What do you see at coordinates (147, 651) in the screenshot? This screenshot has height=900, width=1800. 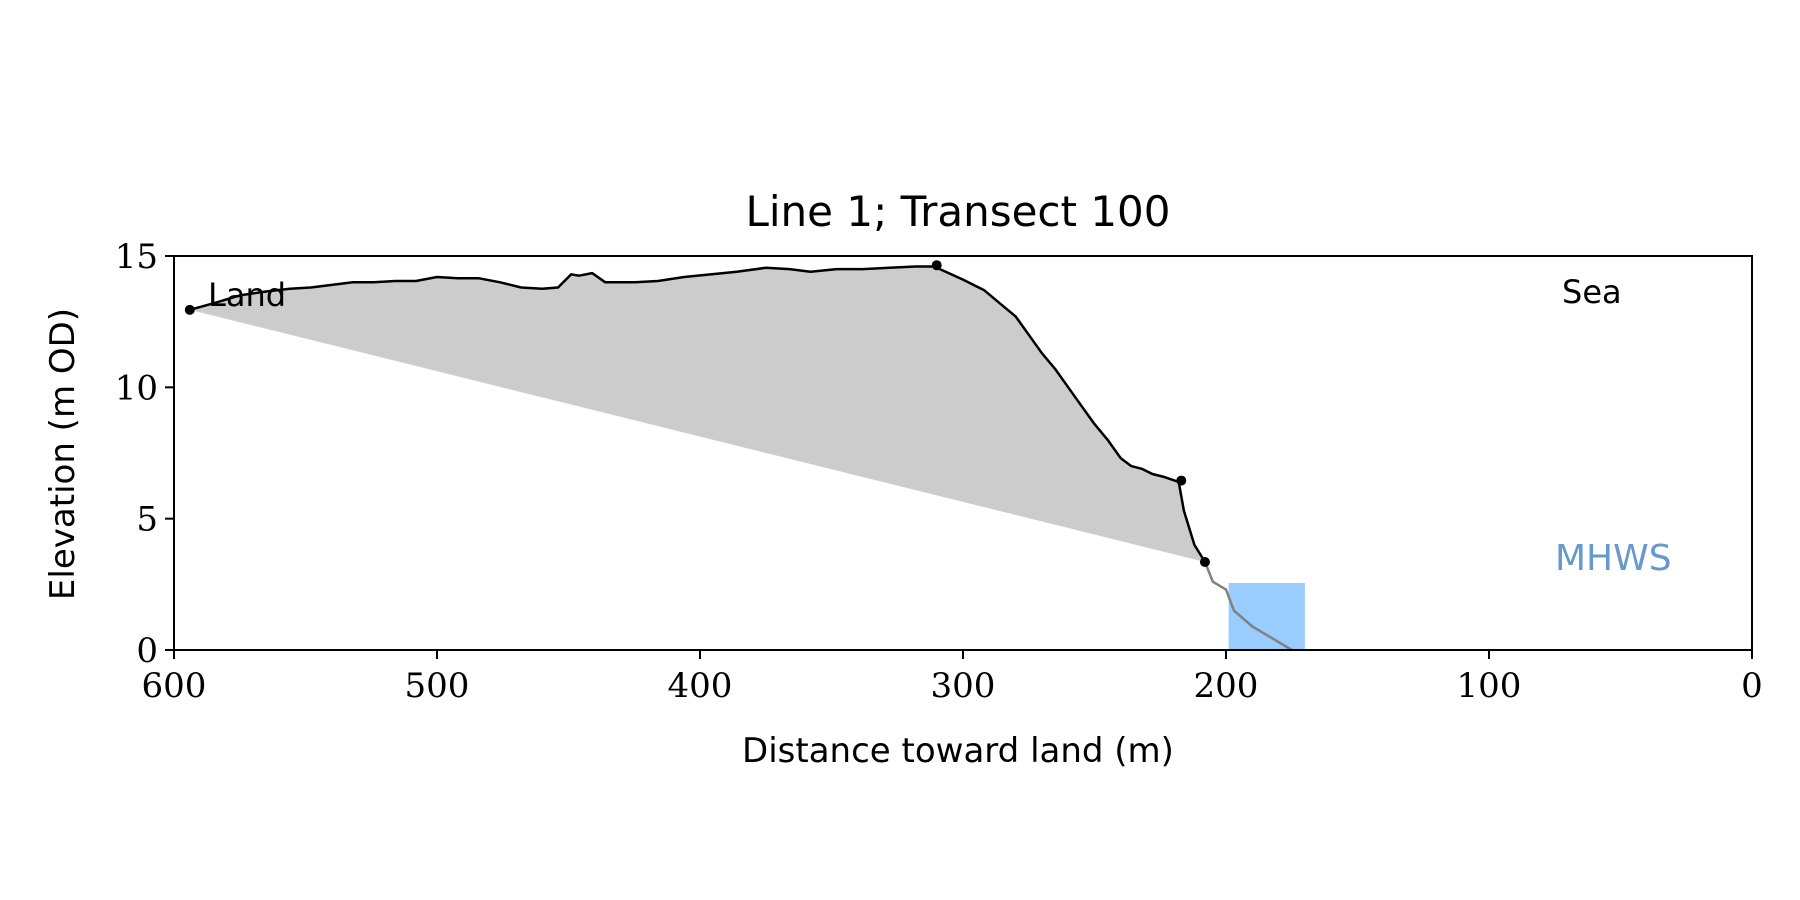 I see `y-tick-label: 0` at bounding box center [147, 651].